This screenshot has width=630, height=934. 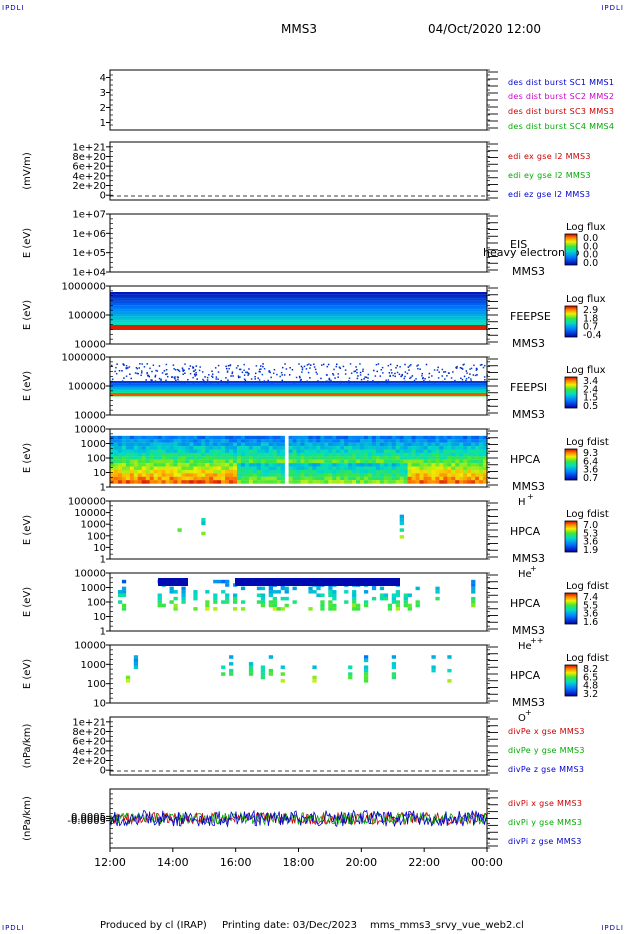 I want to click on panel-3-y-tick-label: 1e+06, so click(x=89, y=234).